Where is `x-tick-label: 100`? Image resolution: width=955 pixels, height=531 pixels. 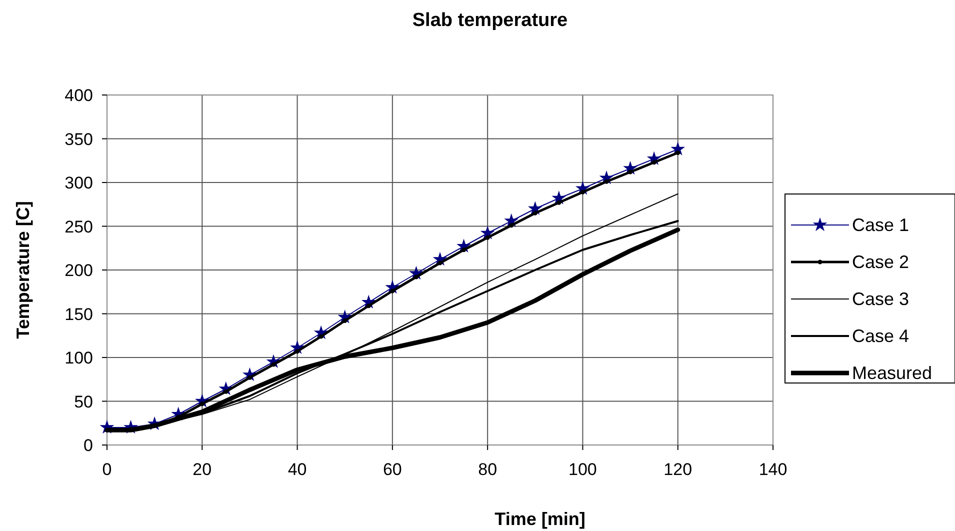 x-tick-label: 100 is located at coordinates (582, 469).